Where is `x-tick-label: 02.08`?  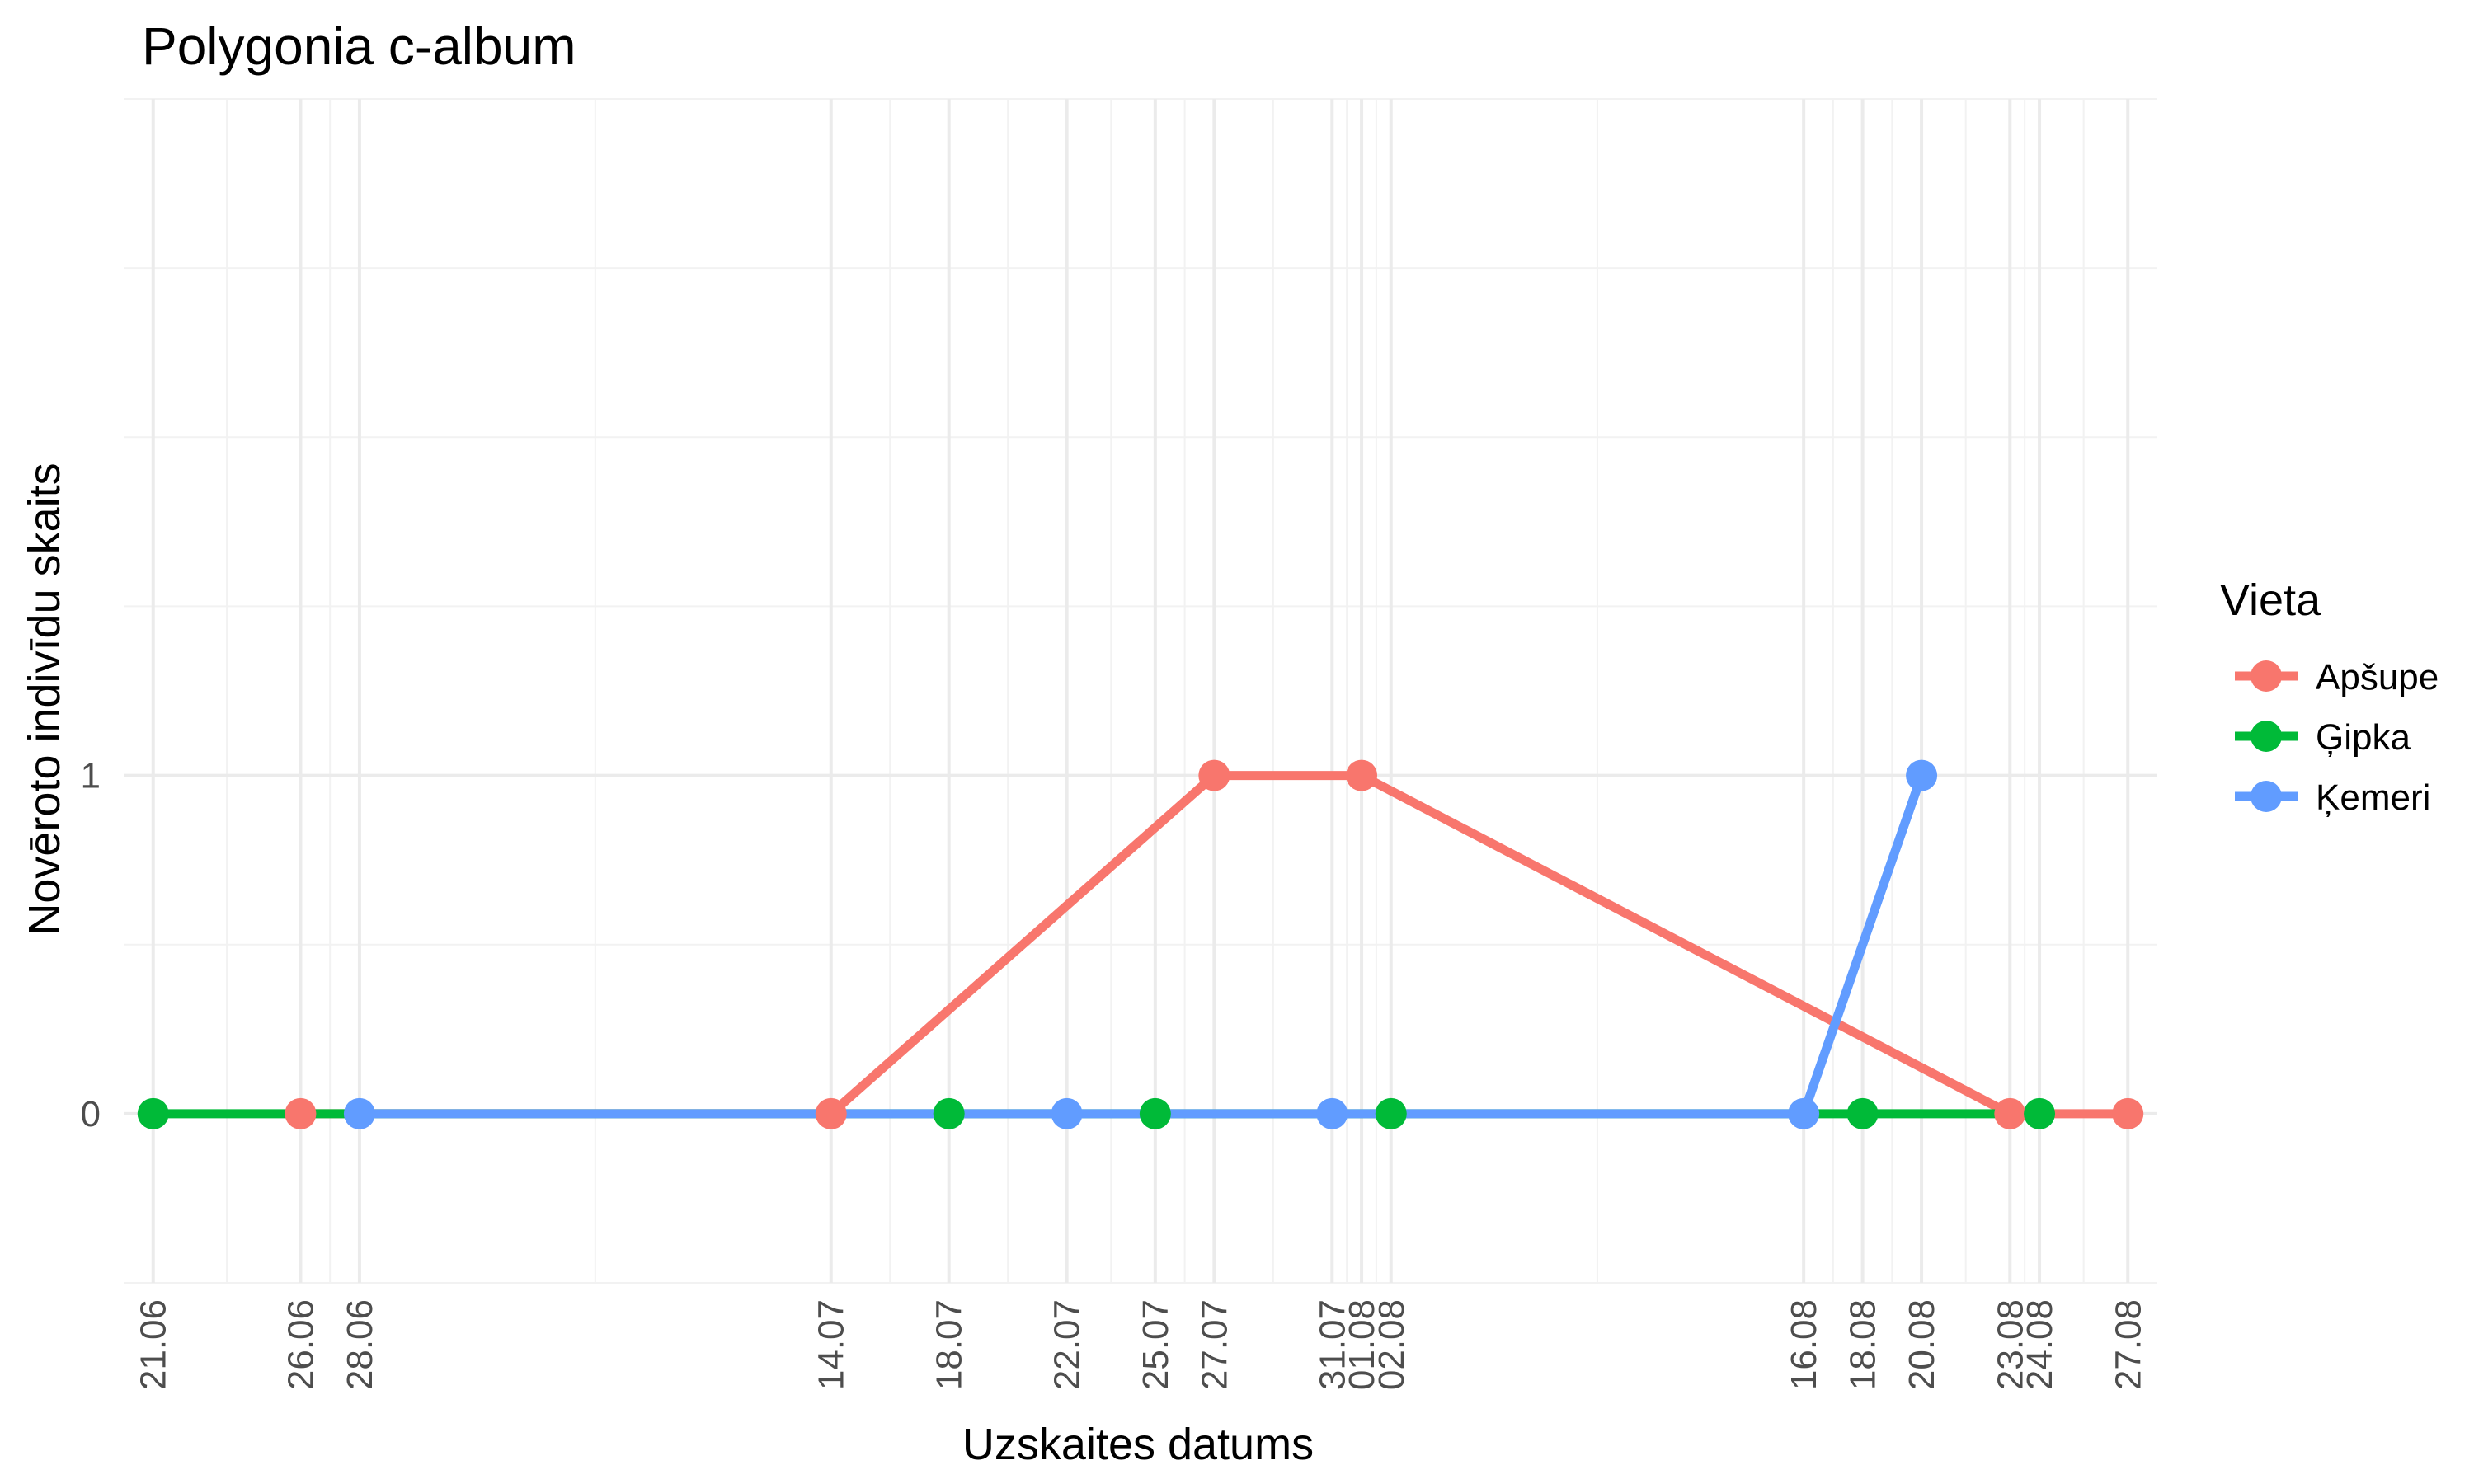
x-tick-label: 02.08 is located at coordinates (1391, 1344).